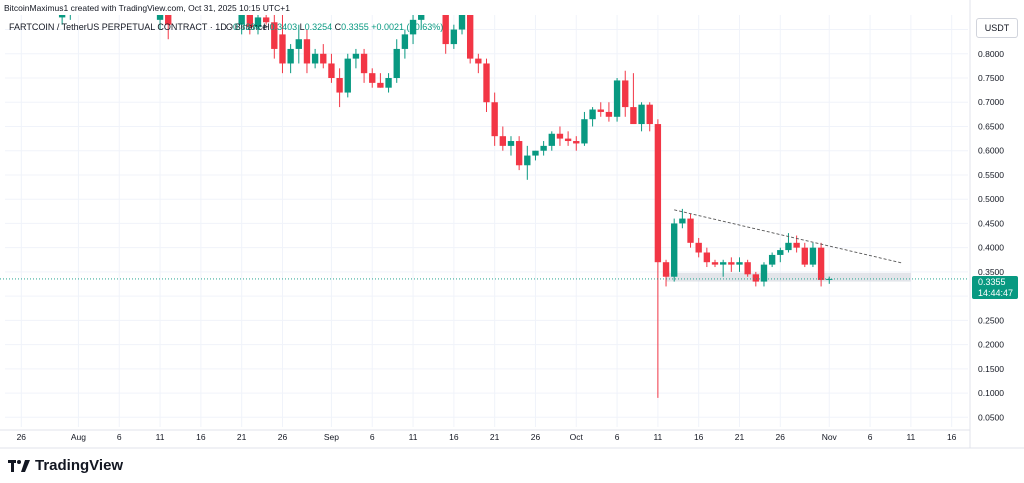 The image size is (1024, 483). Describe the element at coordinates (991, 54) in the screenshot. I see `y-tick-label: 0.8000` at that location.